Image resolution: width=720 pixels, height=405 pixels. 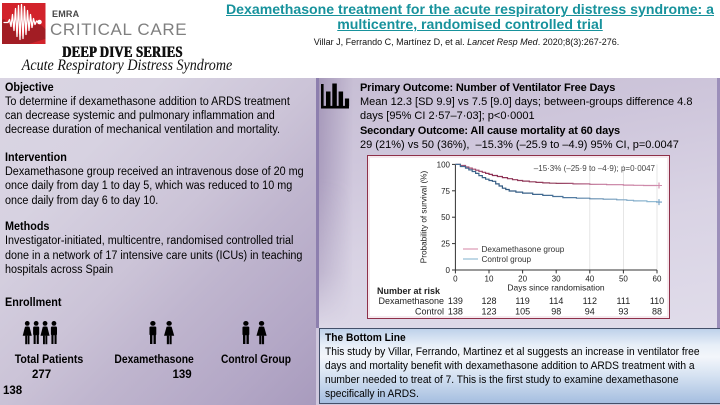 I want to click on svg-text: 105, so click(x=522, y=312).